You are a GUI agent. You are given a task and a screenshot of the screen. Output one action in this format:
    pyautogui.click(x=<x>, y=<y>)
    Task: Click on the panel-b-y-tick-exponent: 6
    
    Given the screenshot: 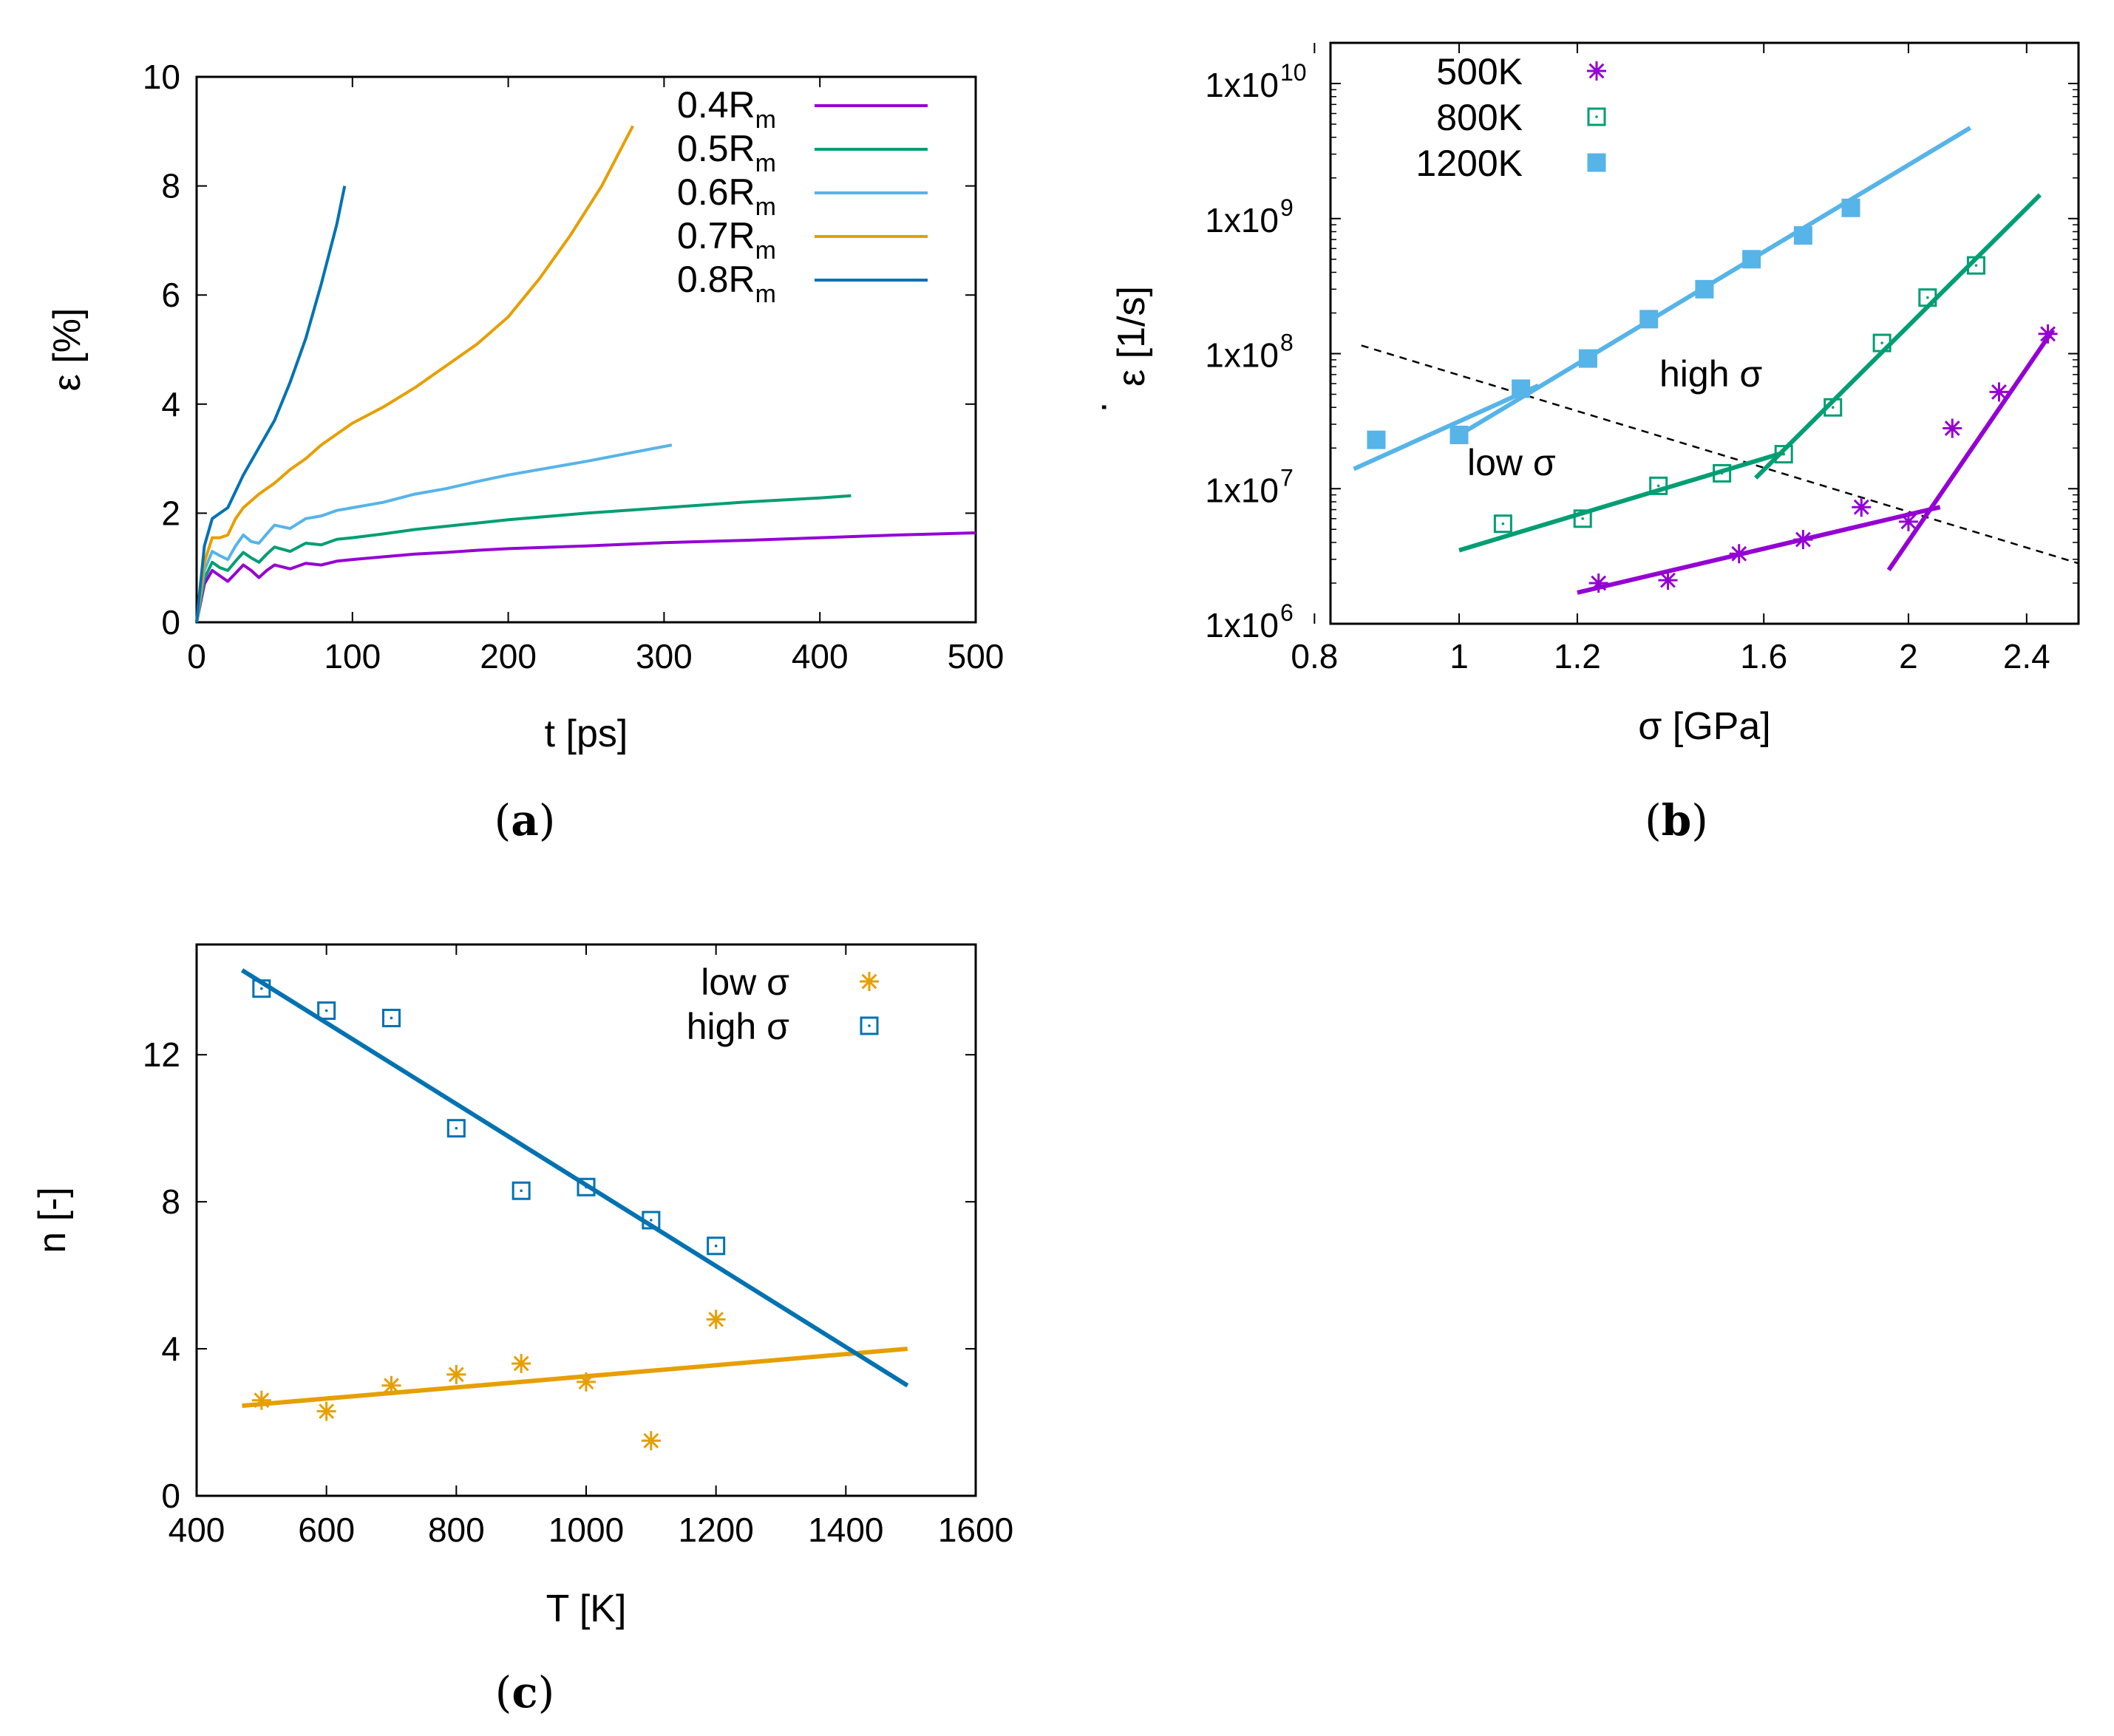 What is the action you would take?
    pyautogui.click(x=1287, y=613)
    